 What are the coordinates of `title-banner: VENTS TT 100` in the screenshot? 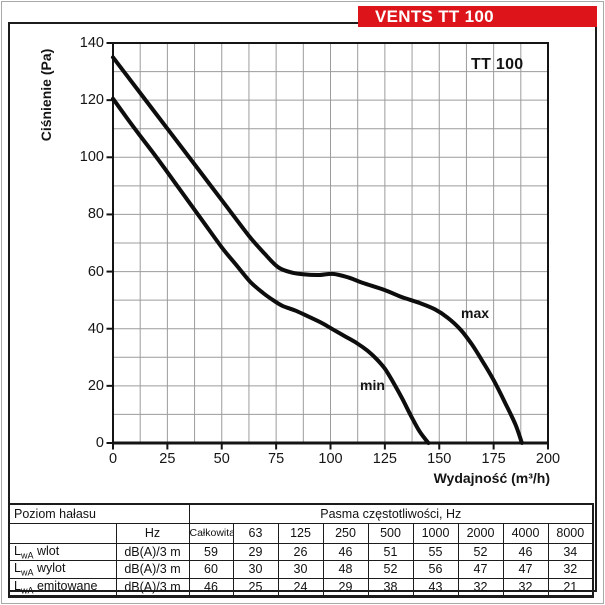 It's located at (477, 16).